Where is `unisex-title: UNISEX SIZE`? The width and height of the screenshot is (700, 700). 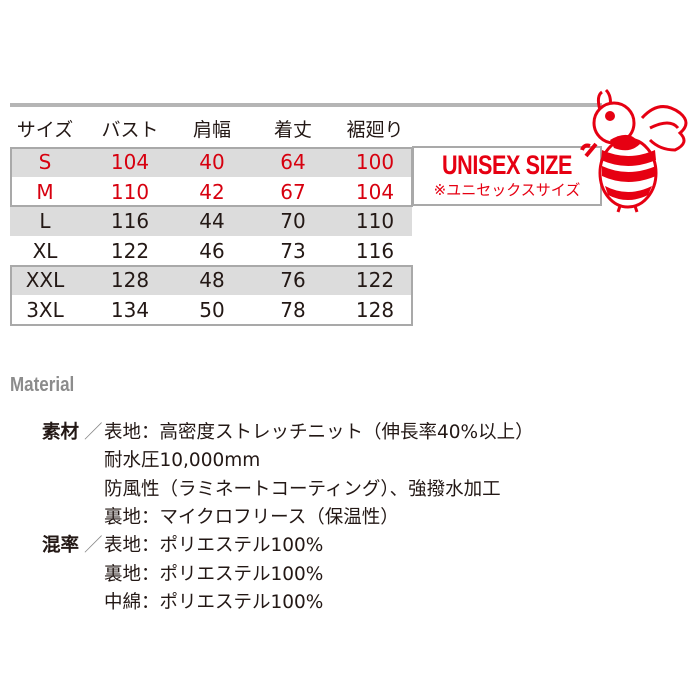 unisex-title: UNISEX SIZE is located at coordinates (507, 165).